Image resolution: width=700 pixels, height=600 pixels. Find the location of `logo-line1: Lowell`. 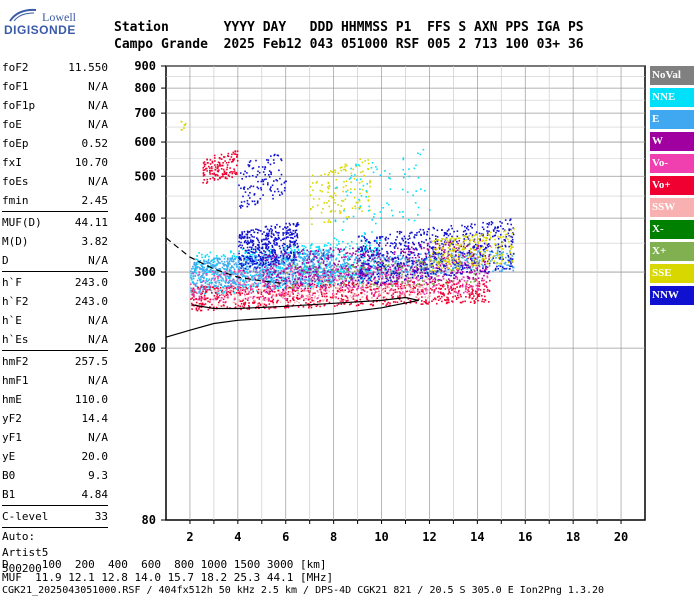

logo-line1: Lowell is located at coordinates (59, 17).